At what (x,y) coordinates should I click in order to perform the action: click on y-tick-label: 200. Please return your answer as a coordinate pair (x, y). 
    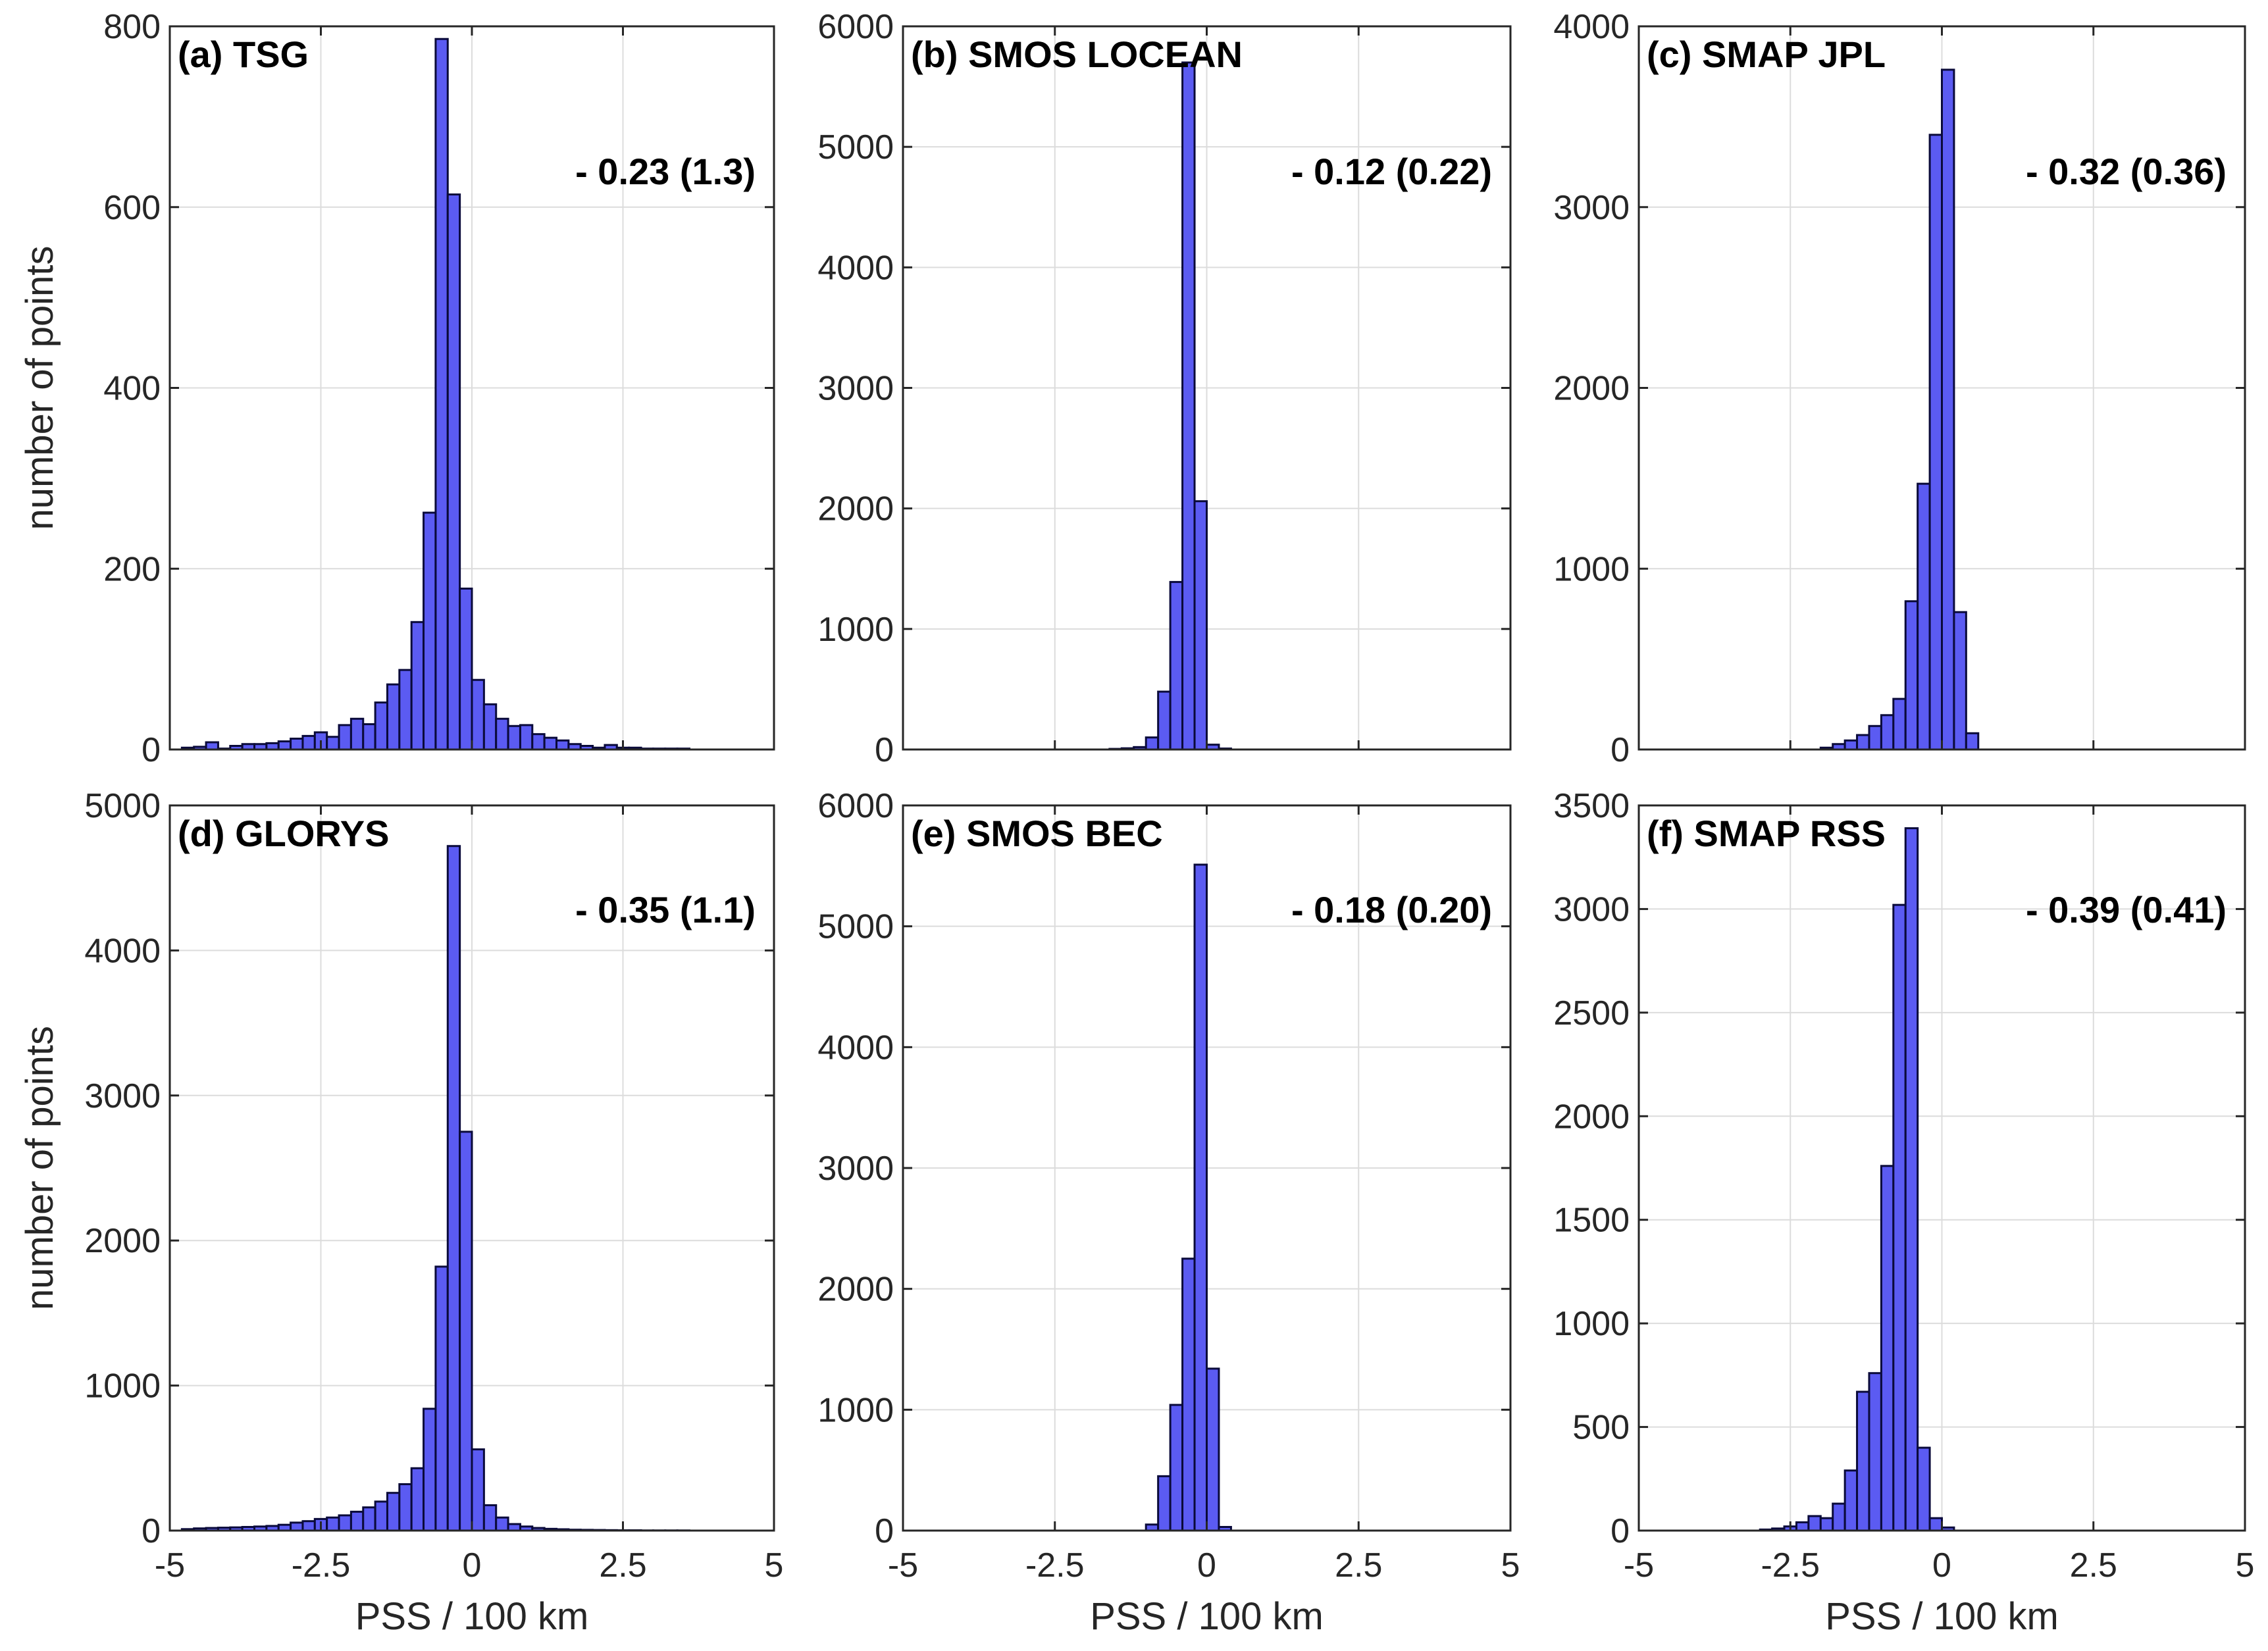
    Looking at the image, I should click on (132, 569).